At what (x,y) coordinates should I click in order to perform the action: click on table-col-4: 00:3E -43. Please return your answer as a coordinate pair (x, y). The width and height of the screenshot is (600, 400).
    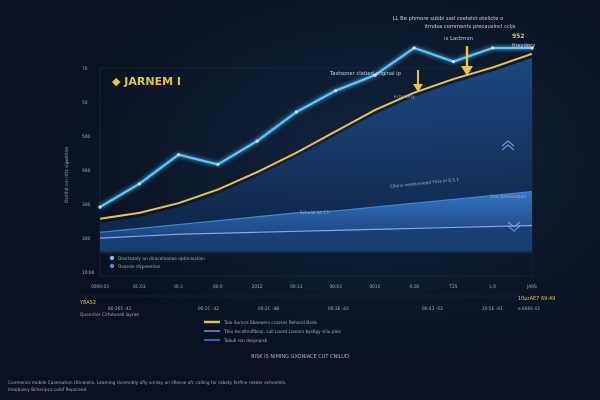
    Looking at the image, I should click on (338, 309).